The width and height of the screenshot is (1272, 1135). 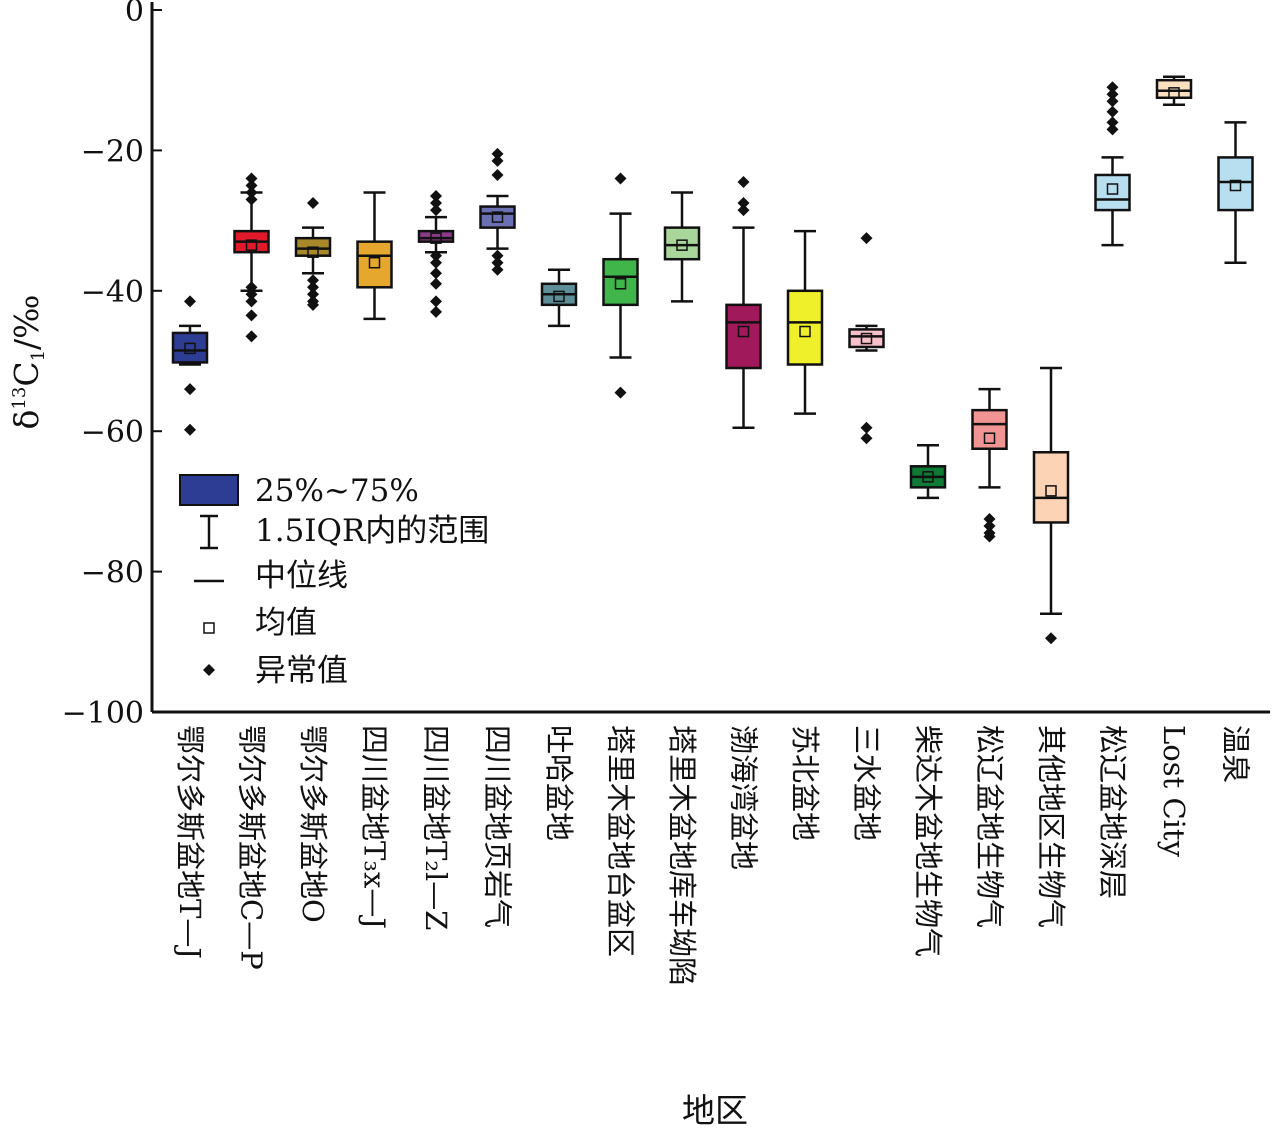 I want to click on legend-item: 异常值, so click(x=275, y=671).